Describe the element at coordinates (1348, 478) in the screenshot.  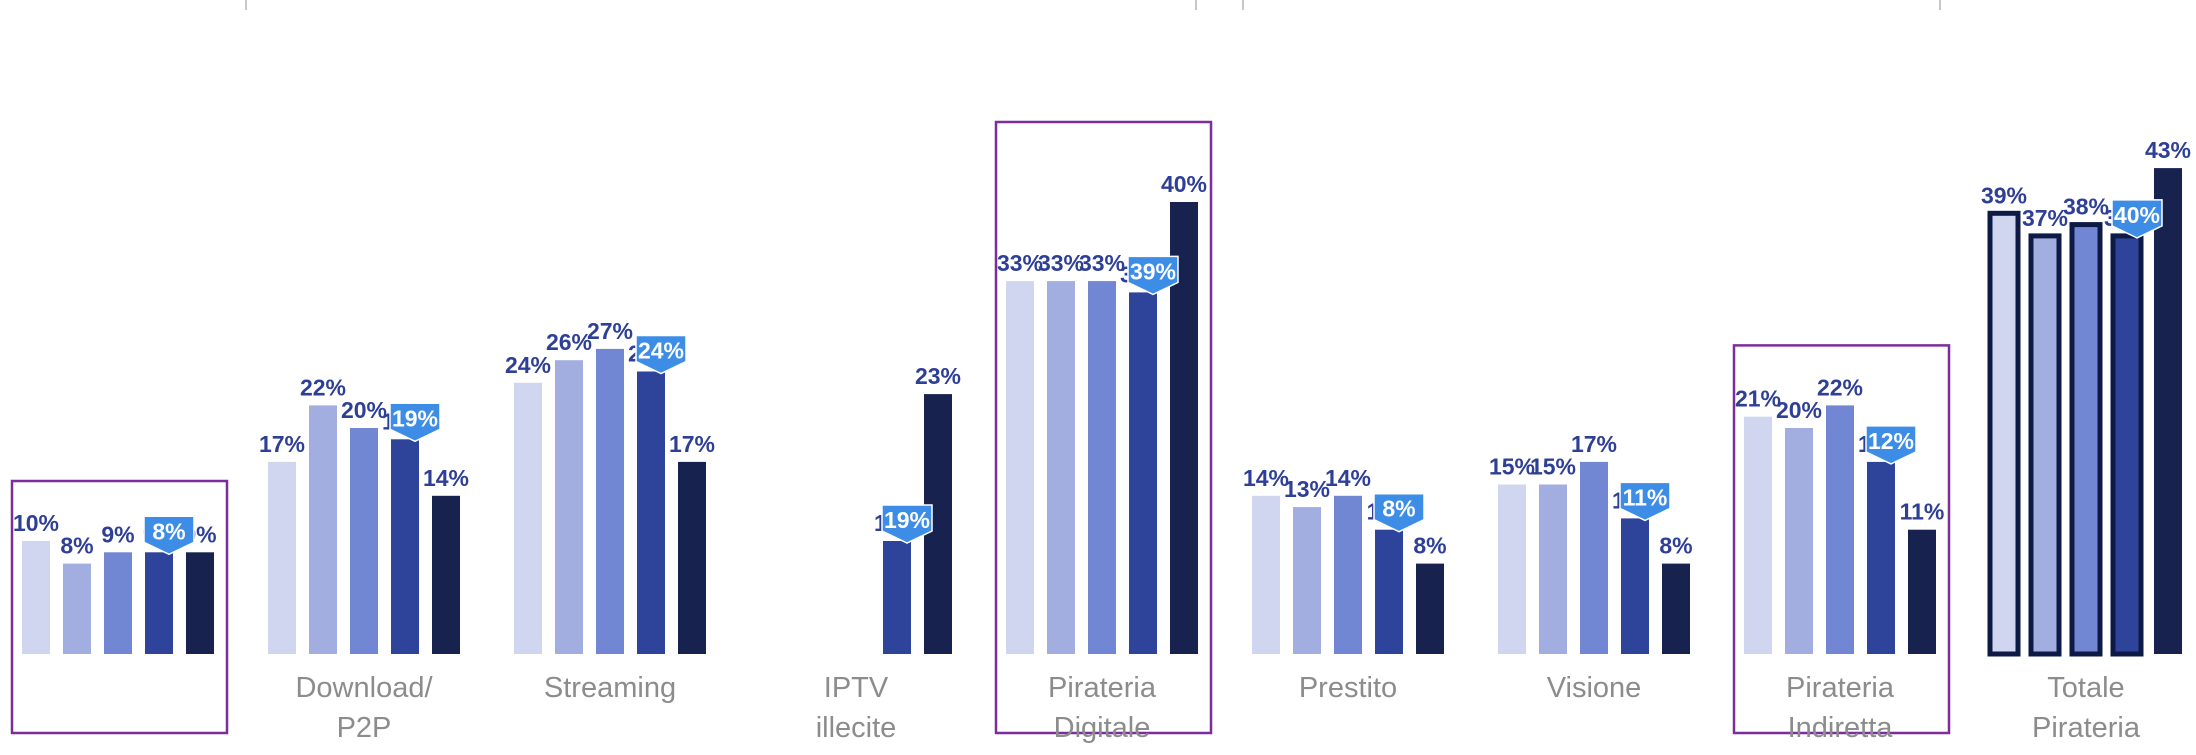
I see `value-label-5-2: 14%` at that location.